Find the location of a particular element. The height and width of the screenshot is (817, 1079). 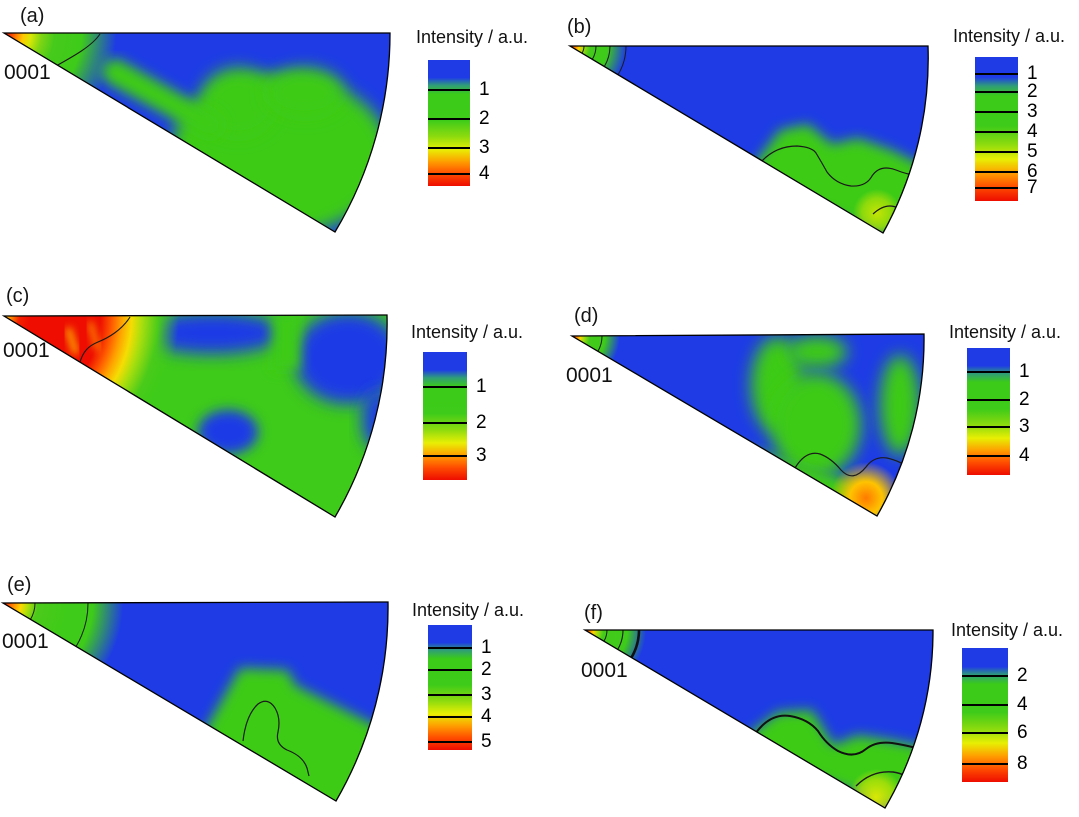

colorbar-title-d: Intensity / a.u. is located at coordinates (1005, 332).